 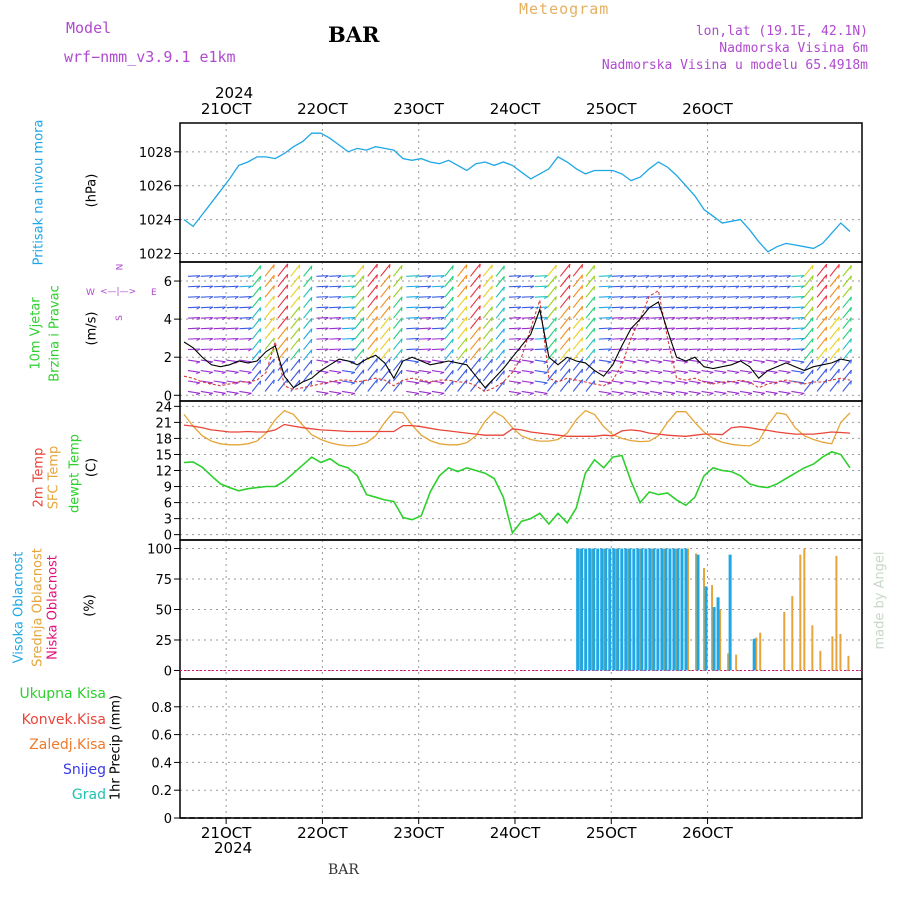 What do you see at coordinates (515, 833) in the screenshot?
I see `x-tick-label-bottom: 24OCT` at bounding box center [515, 833].